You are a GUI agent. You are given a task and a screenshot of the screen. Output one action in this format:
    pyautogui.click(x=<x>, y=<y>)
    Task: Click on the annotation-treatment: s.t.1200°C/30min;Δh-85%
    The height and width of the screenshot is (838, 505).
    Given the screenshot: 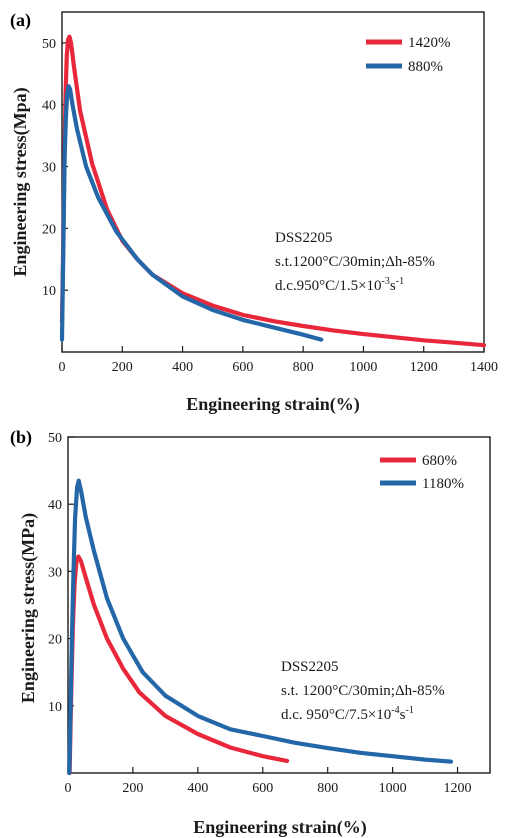 What is the action you would take?
    pyautogui.click(x=355, y=262)
    